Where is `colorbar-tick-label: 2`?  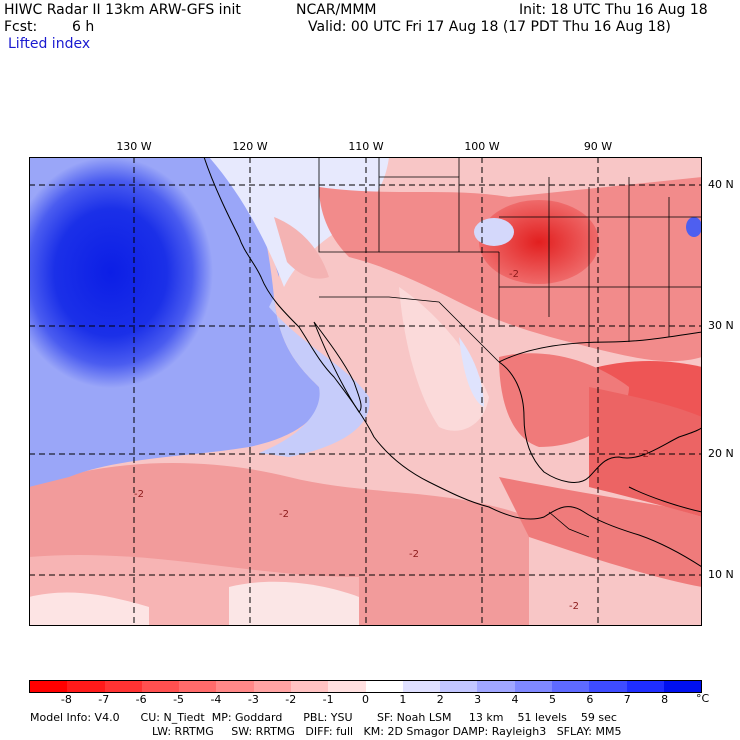 colorbar-tick-label: 2 is located at coordinates (440, 699).